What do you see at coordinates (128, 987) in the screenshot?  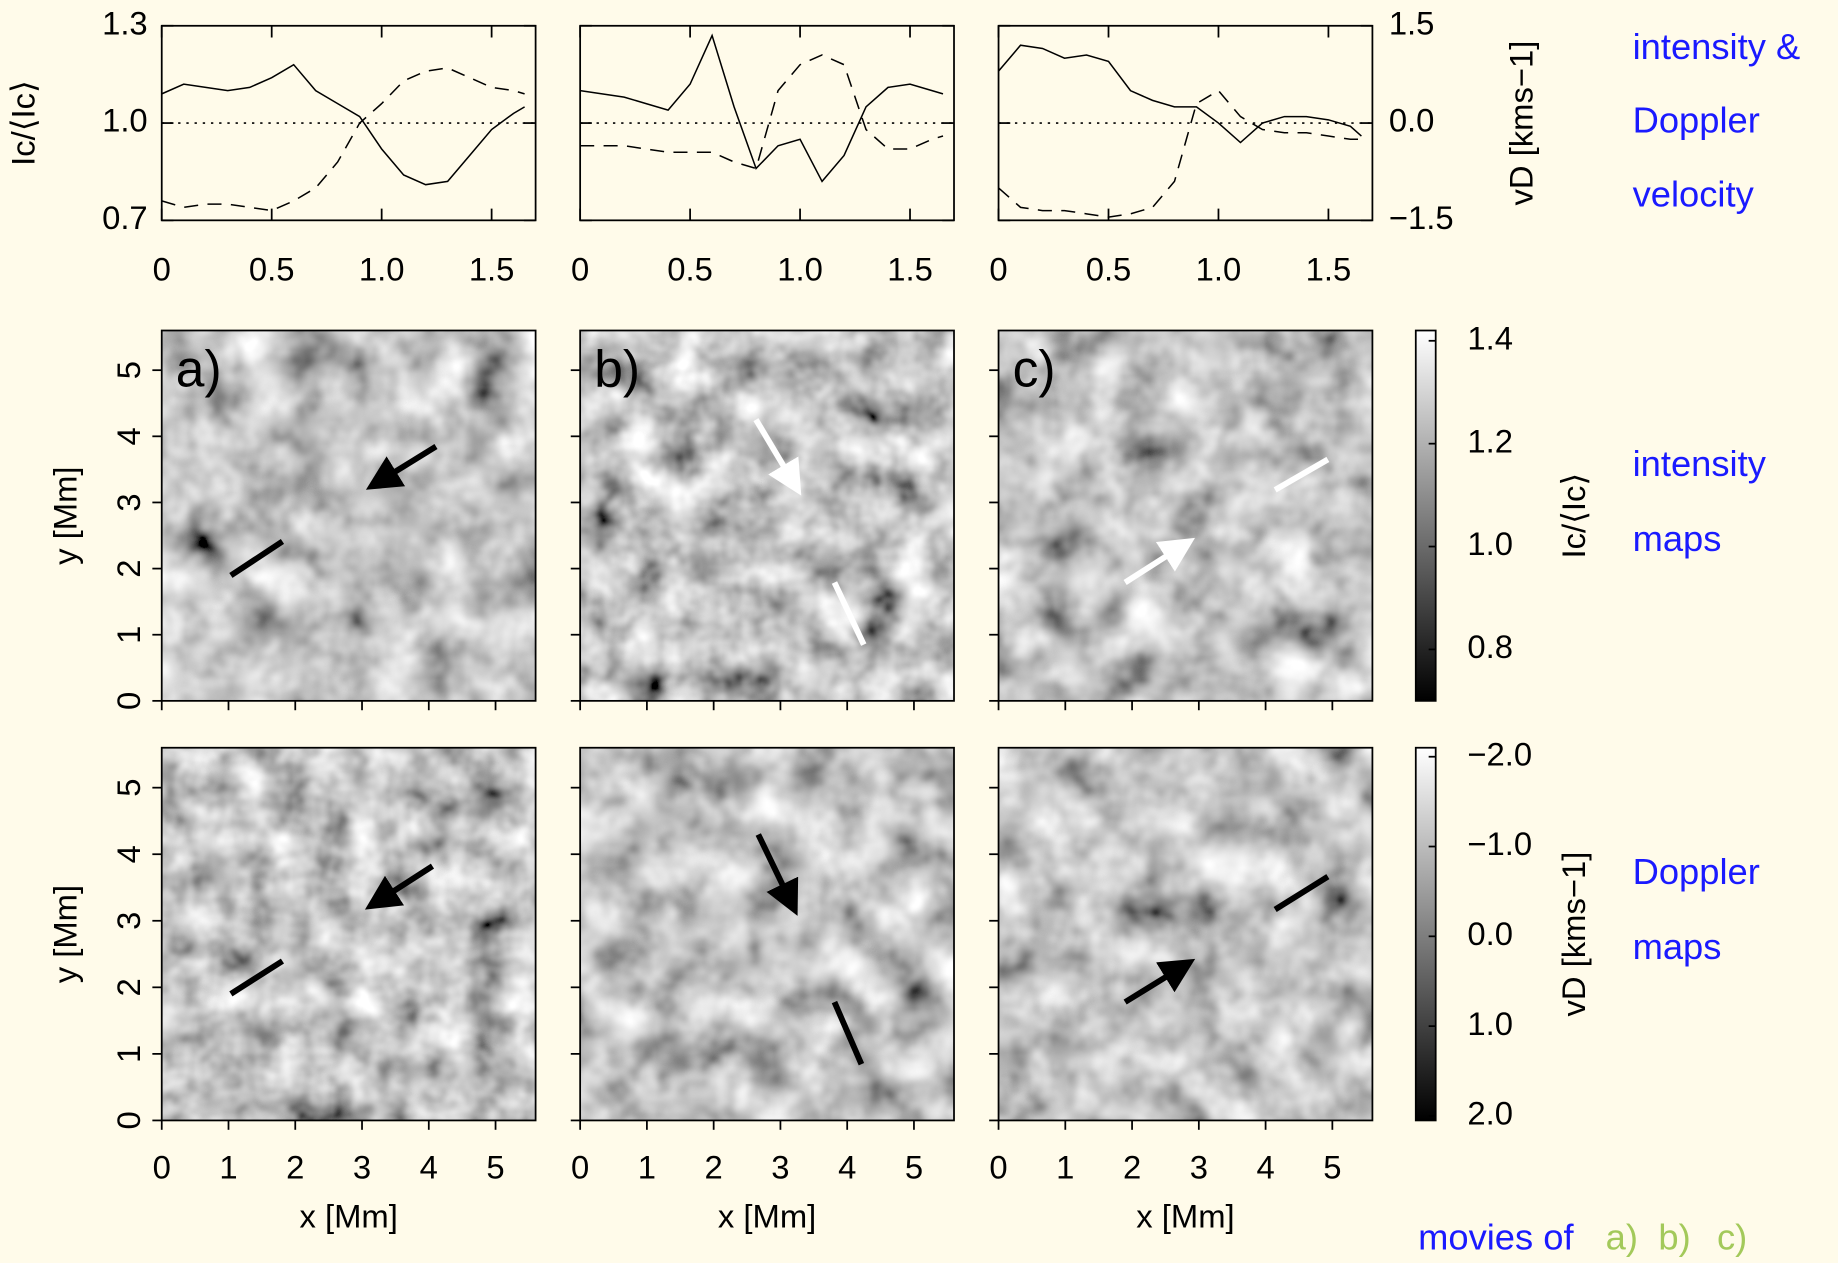 I see `y-tick-label: 2` at bounding box center [128, 987].